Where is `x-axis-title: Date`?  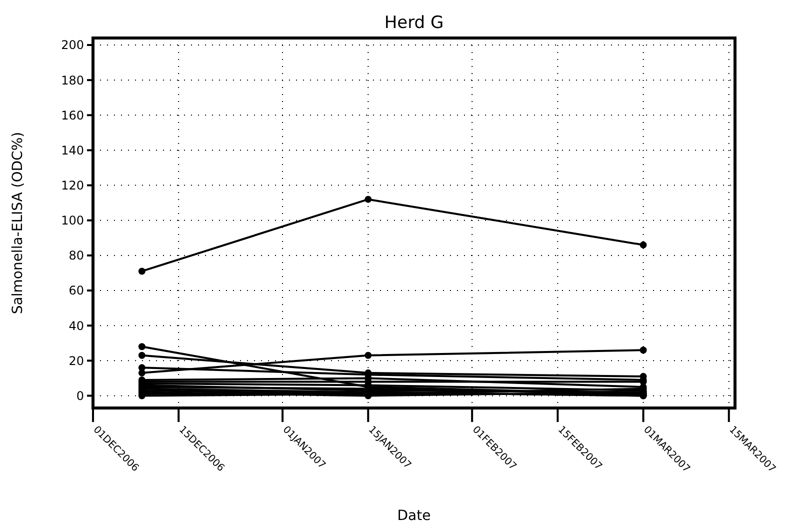
x-axis-title: Date is located at coordinates (414, 516).